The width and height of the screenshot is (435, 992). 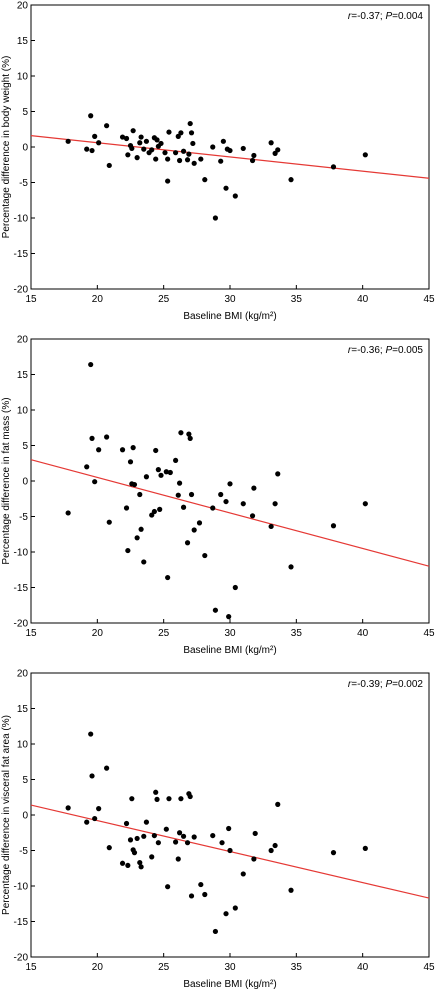 What do you see at coordinates (386, 684) in the screenshot?
I see `correlation-annotation: r=-0.39; P=0.002` at bounding box center [386, 684].